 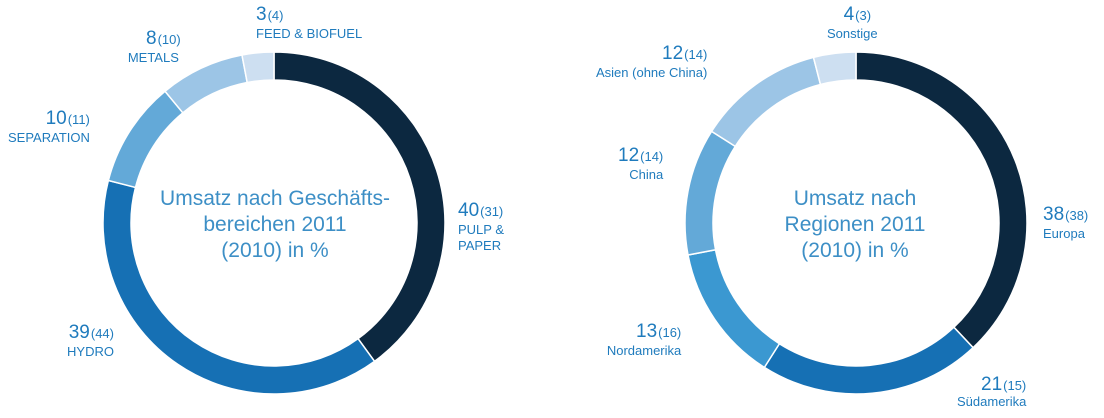 I want to click on chart1-label-feed-biofuel: 3(4) FEED & BIOFUEL, so click(x=309, y=23).